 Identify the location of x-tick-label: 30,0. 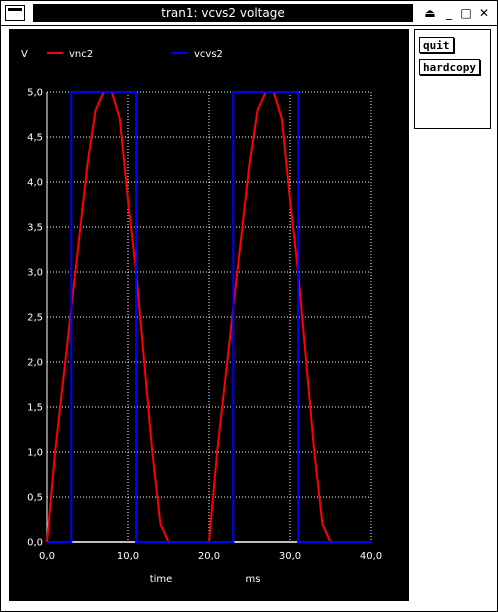
(290, 556).